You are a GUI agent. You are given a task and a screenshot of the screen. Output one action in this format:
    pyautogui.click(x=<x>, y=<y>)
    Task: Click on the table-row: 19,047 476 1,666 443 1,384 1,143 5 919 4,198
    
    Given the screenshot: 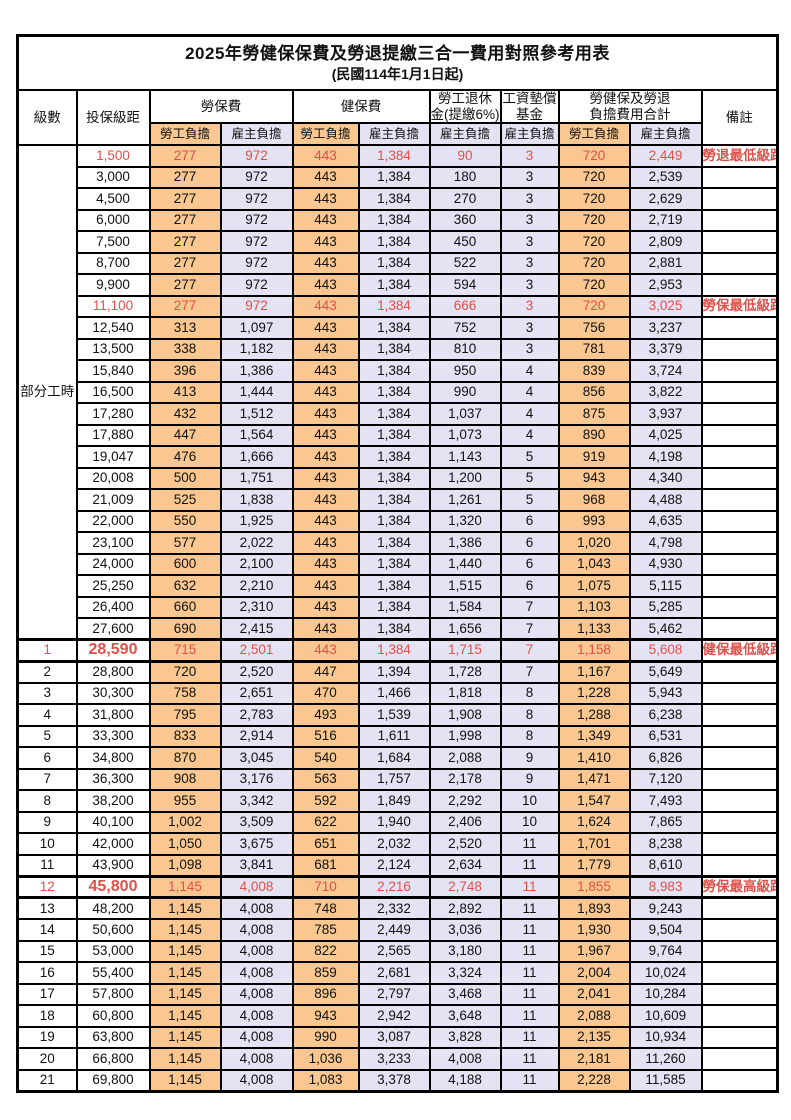 What is the action you would take?
    pyautogui.click(x=398, y=457)
    